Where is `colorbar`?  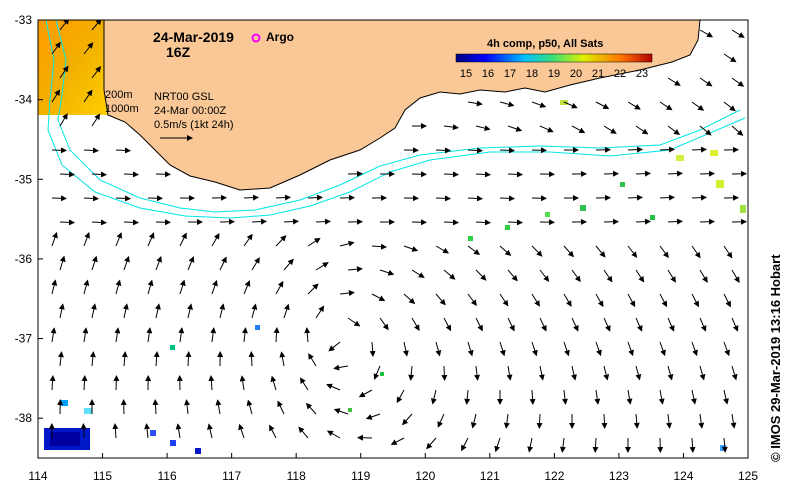 colorbar is located at coordinates (554, 58).